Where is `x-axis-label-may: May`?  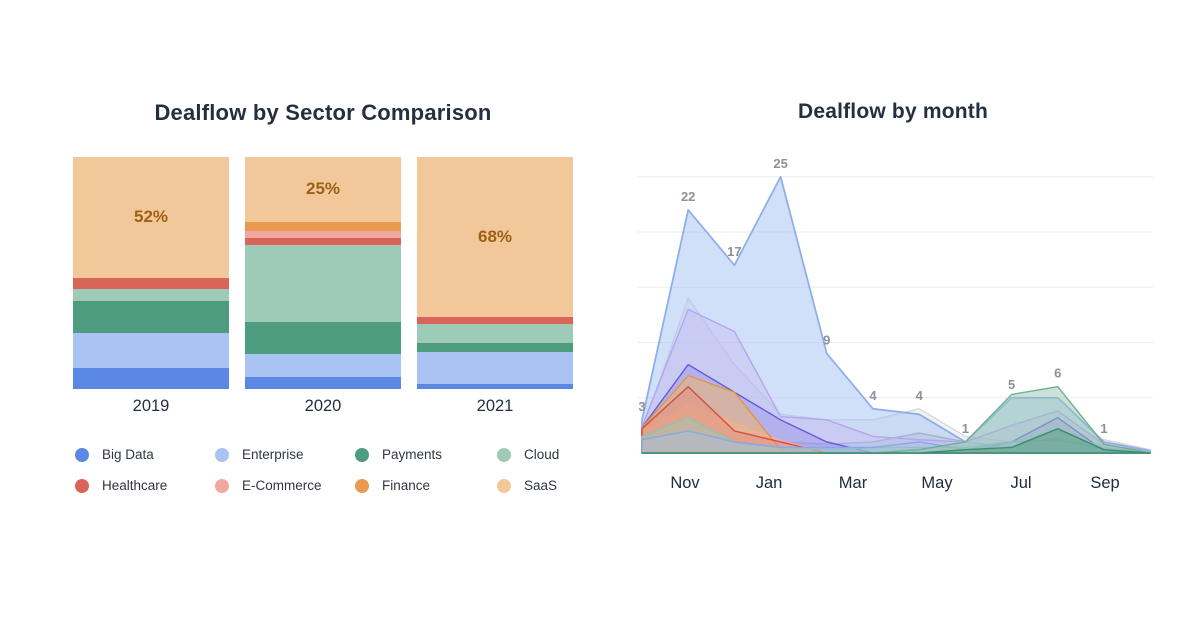 x-axis-label-may: May is located at coordinates (937, 483).